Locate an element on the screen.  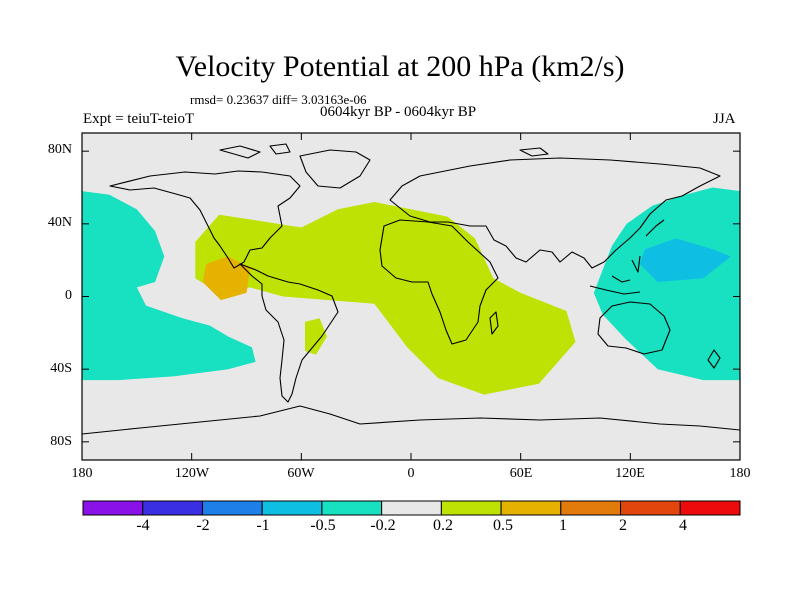
colorbar-label: -1 is located at coordinates (263, 525).